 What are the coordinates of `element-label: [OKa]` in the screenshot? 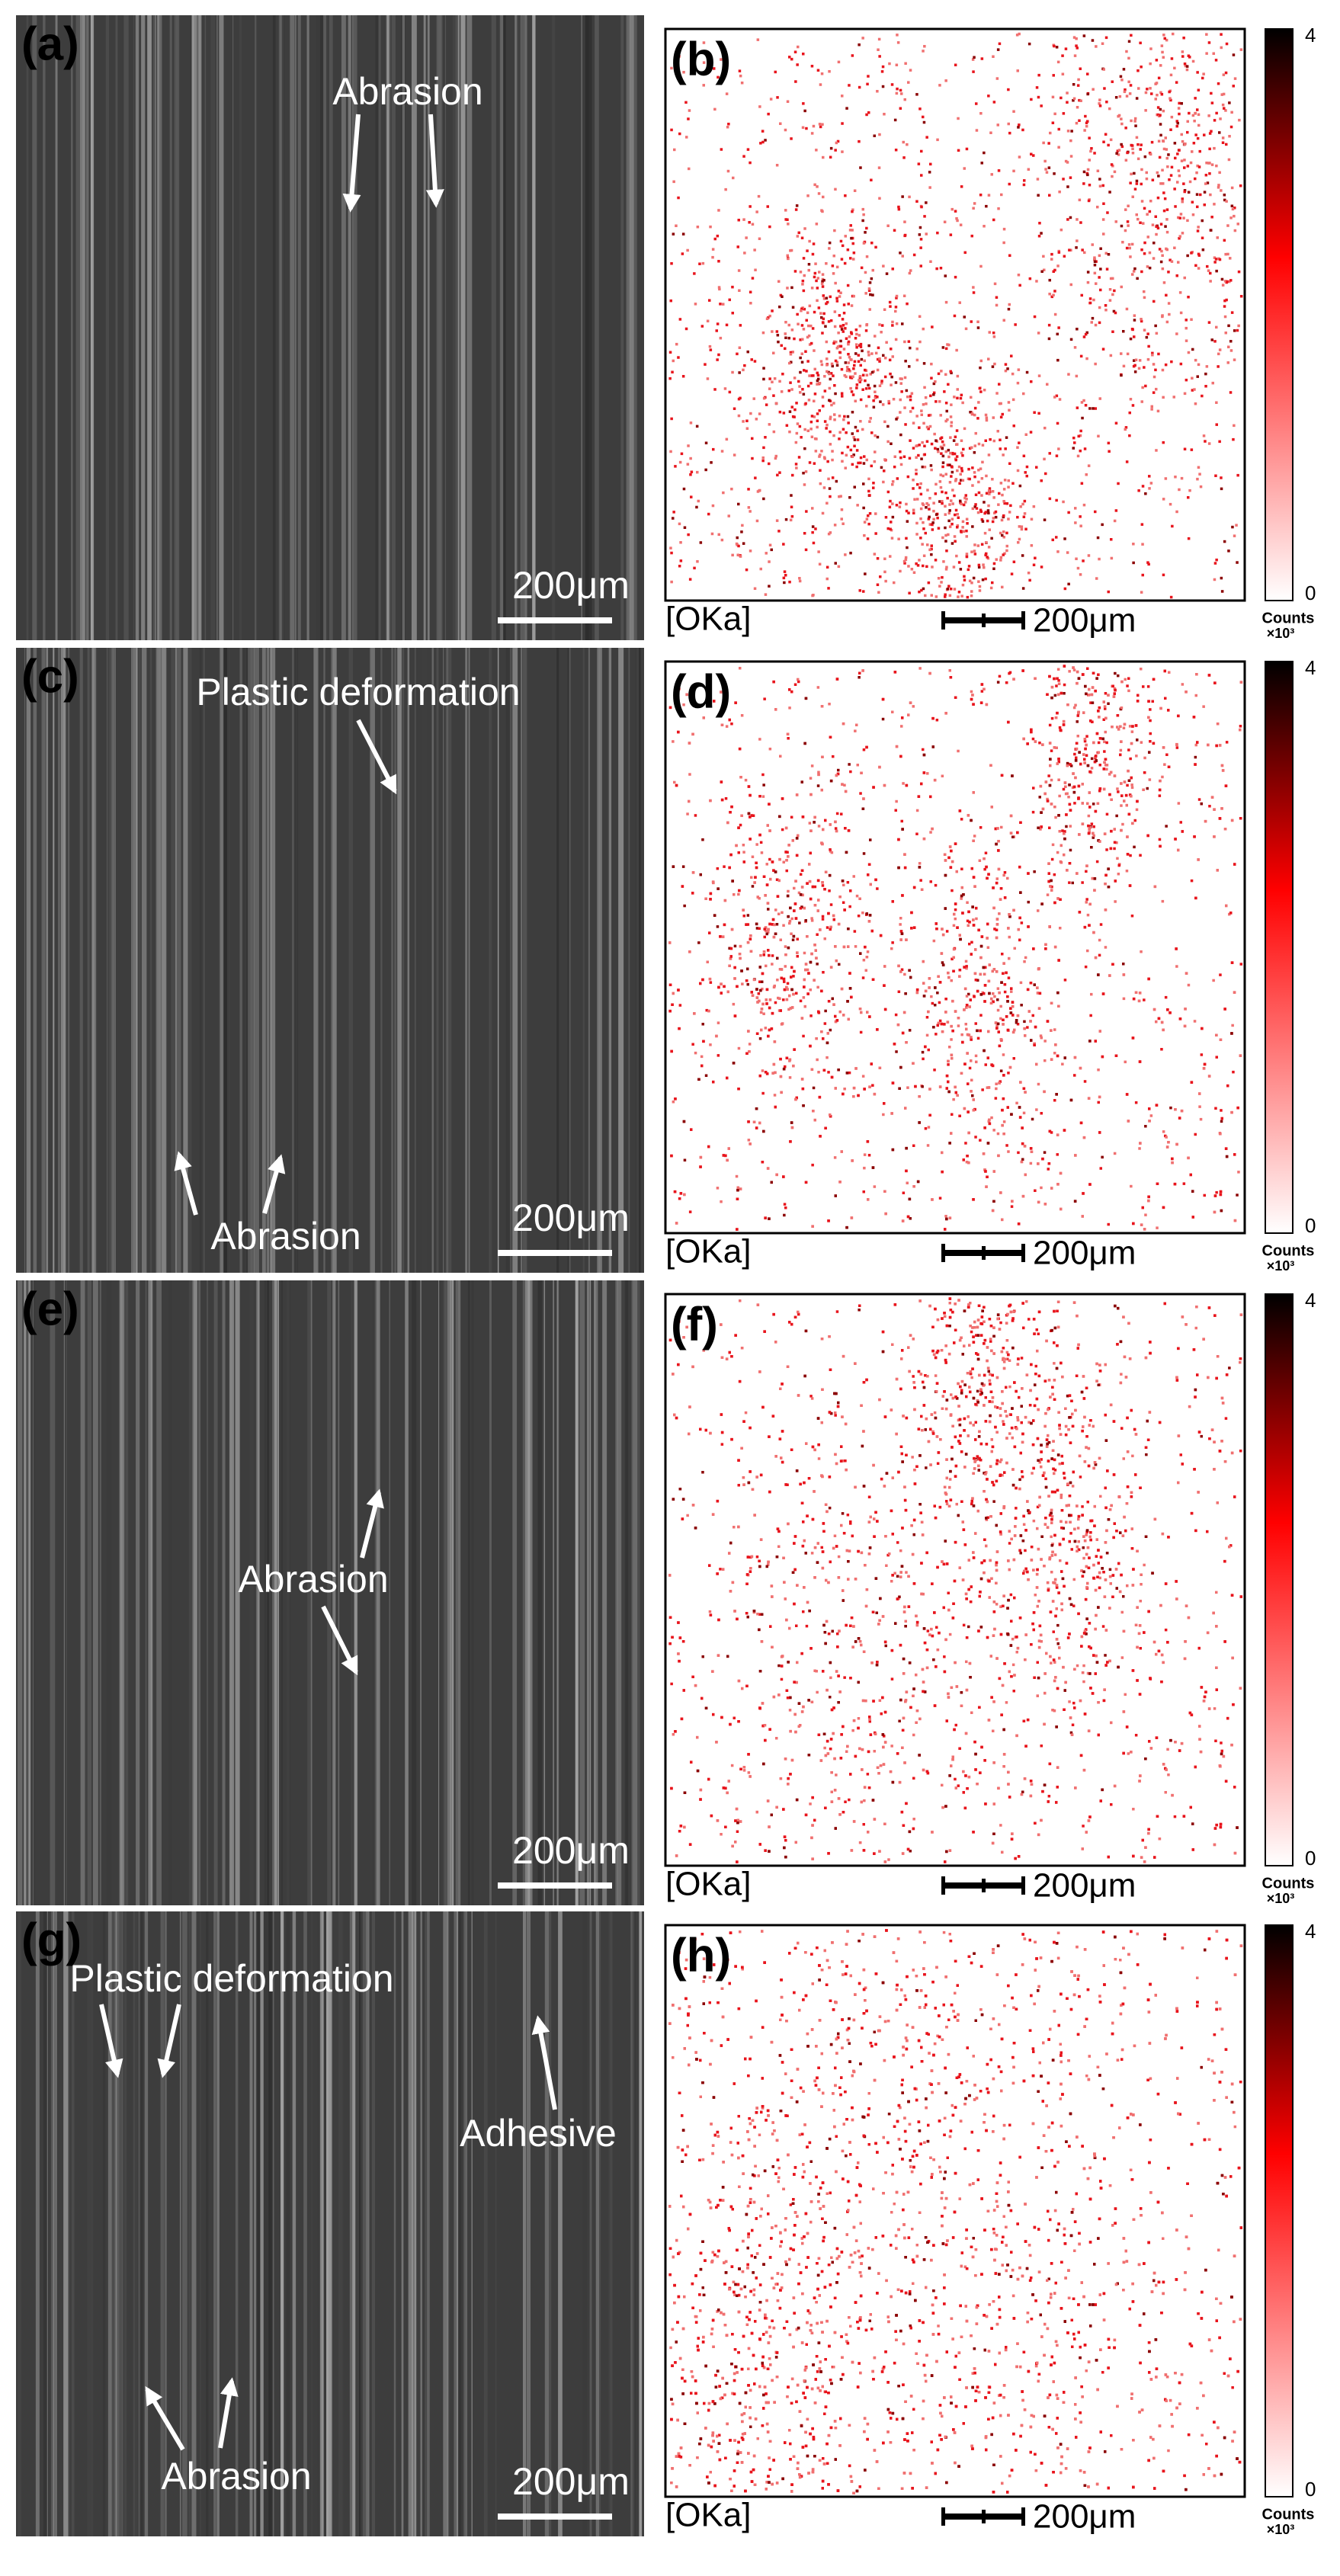 It's located at (708, 619).